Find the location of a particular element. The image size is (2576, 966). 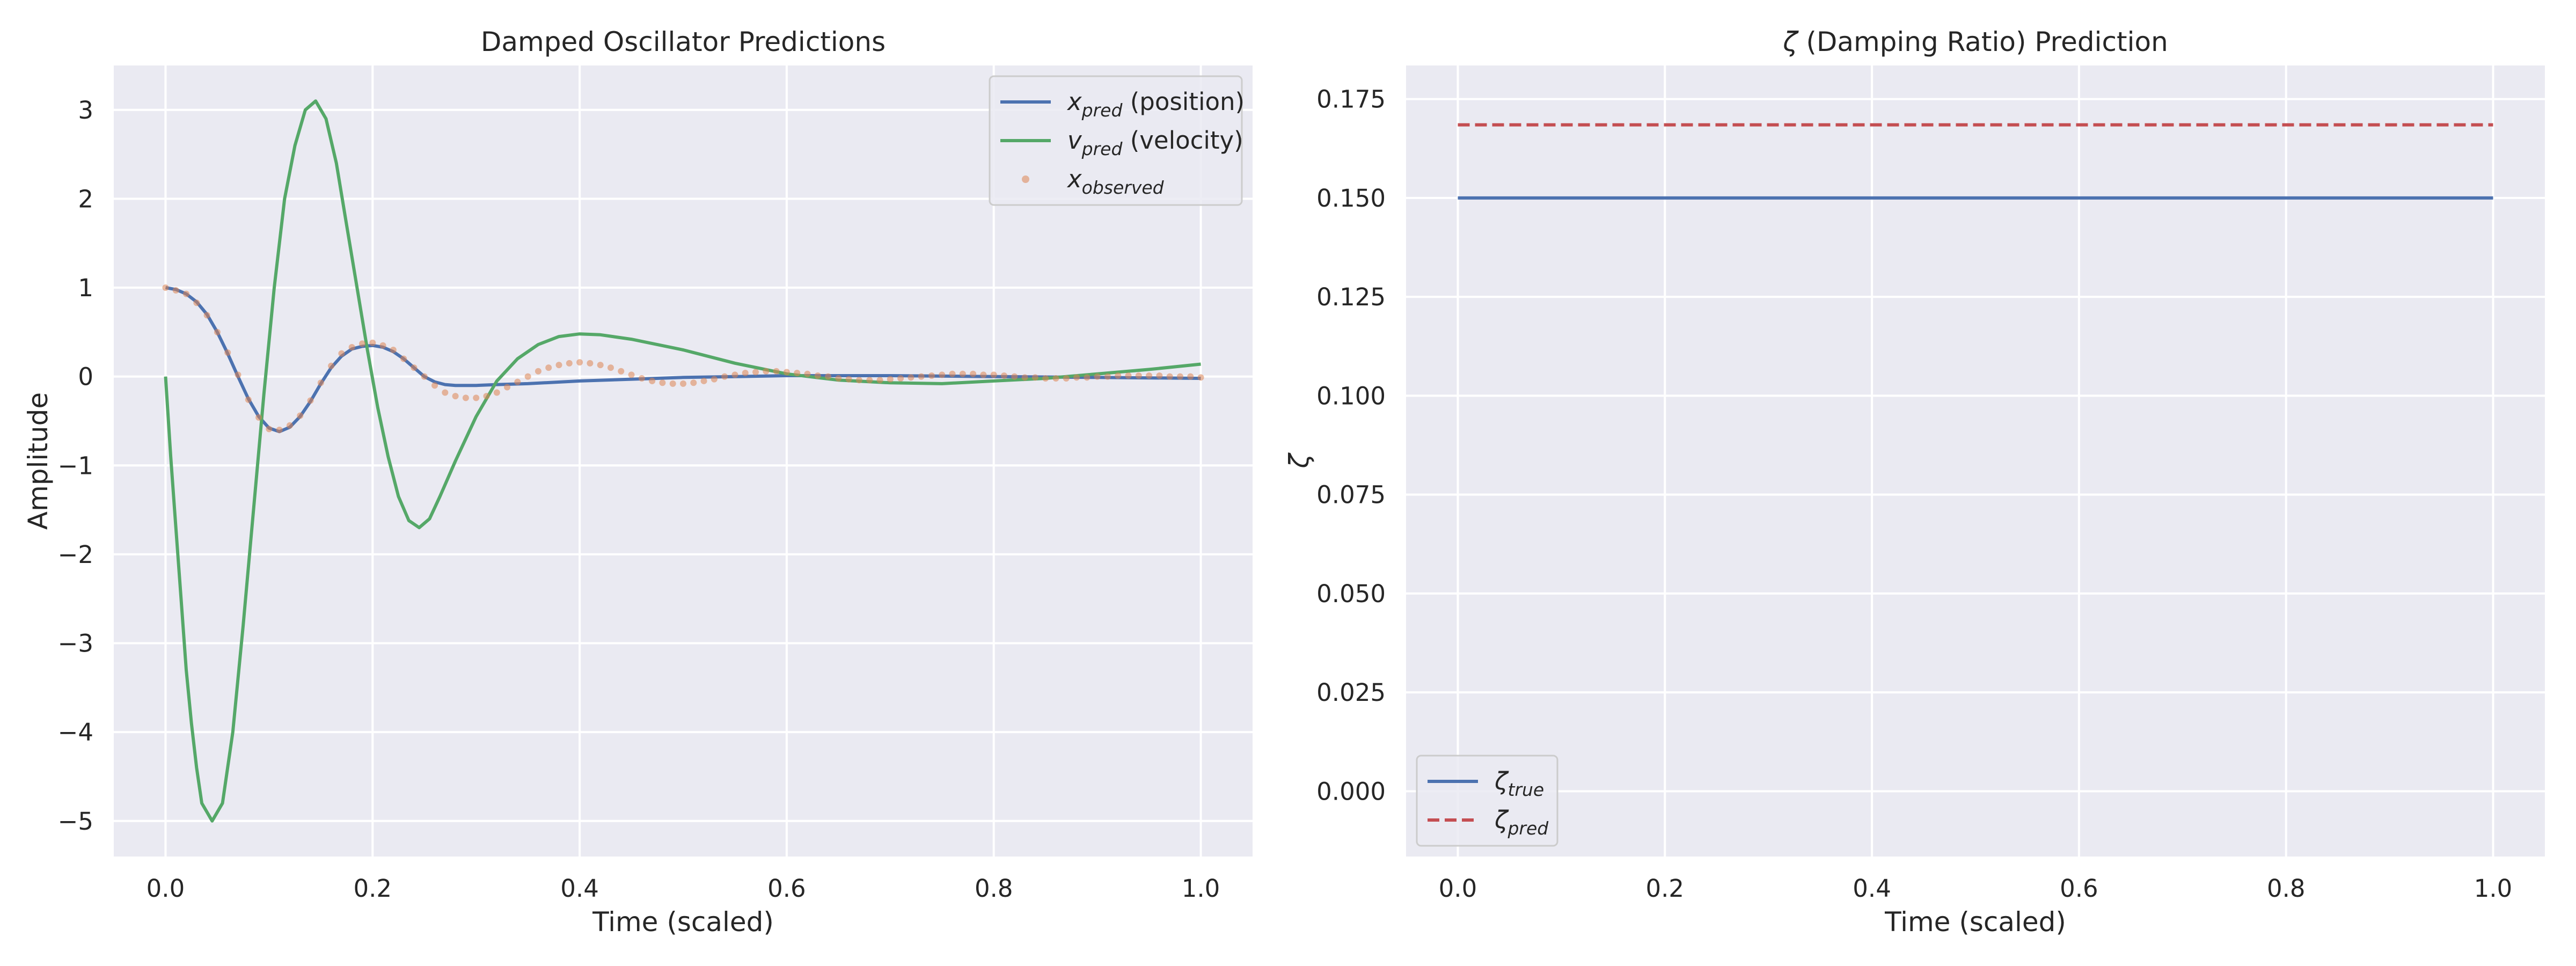

legend-item: xobserved is located at coordinates (1093, 181).